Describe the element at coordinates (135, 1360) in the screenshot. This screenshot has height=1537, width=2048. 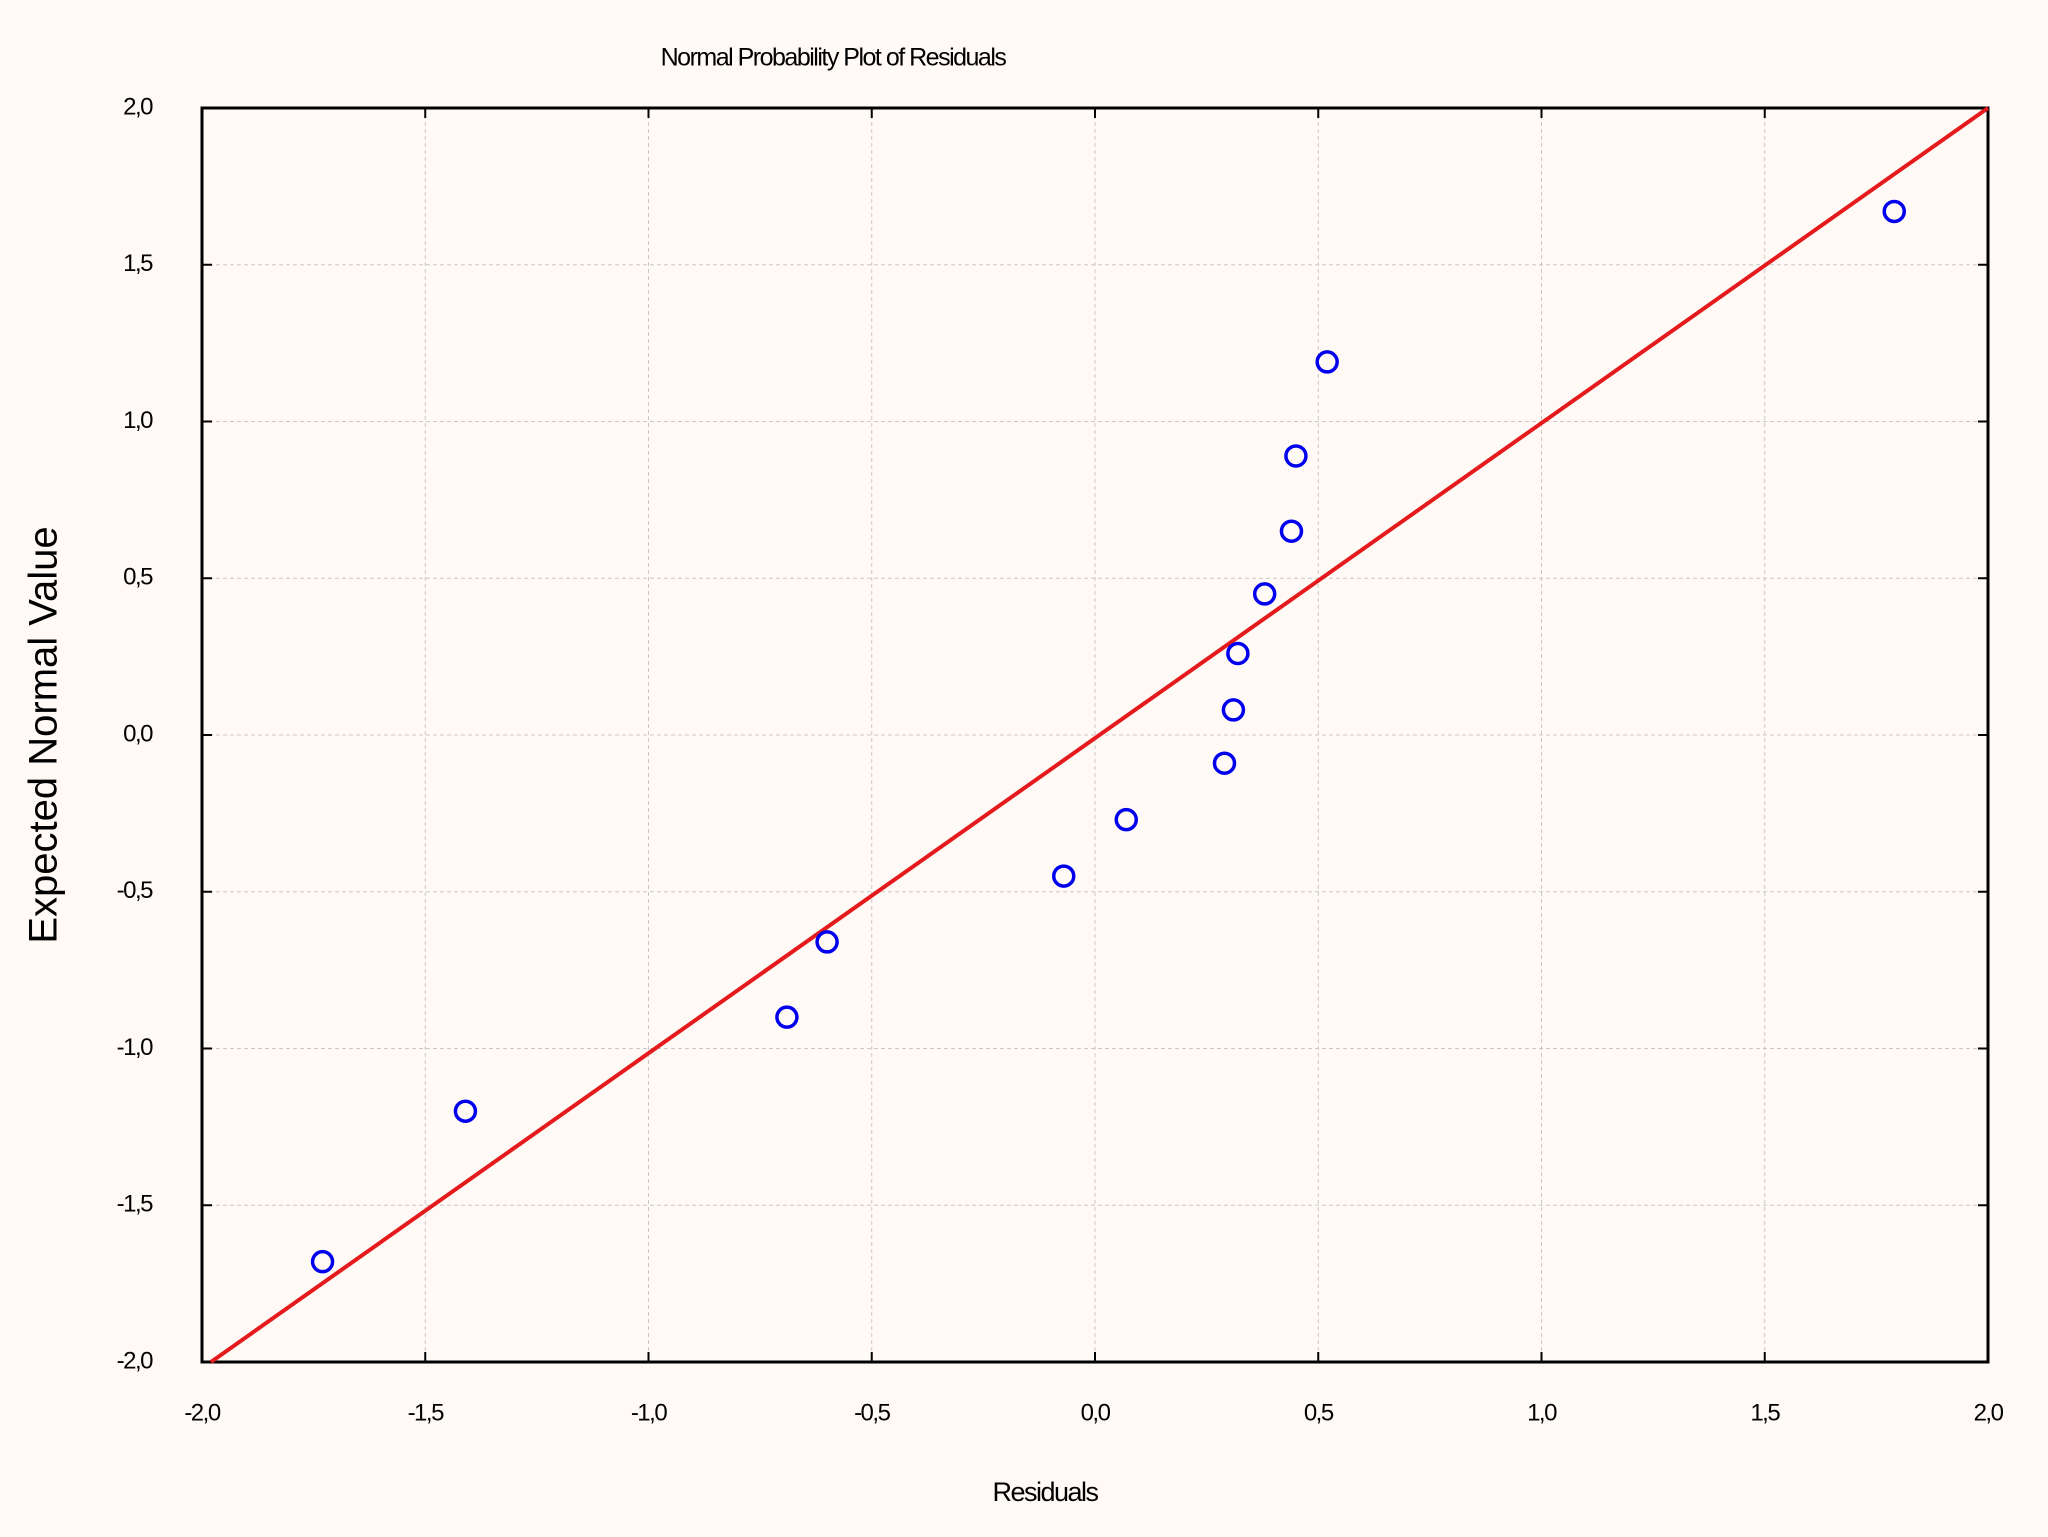
I see `y-tick-label: -2,0` at that location.